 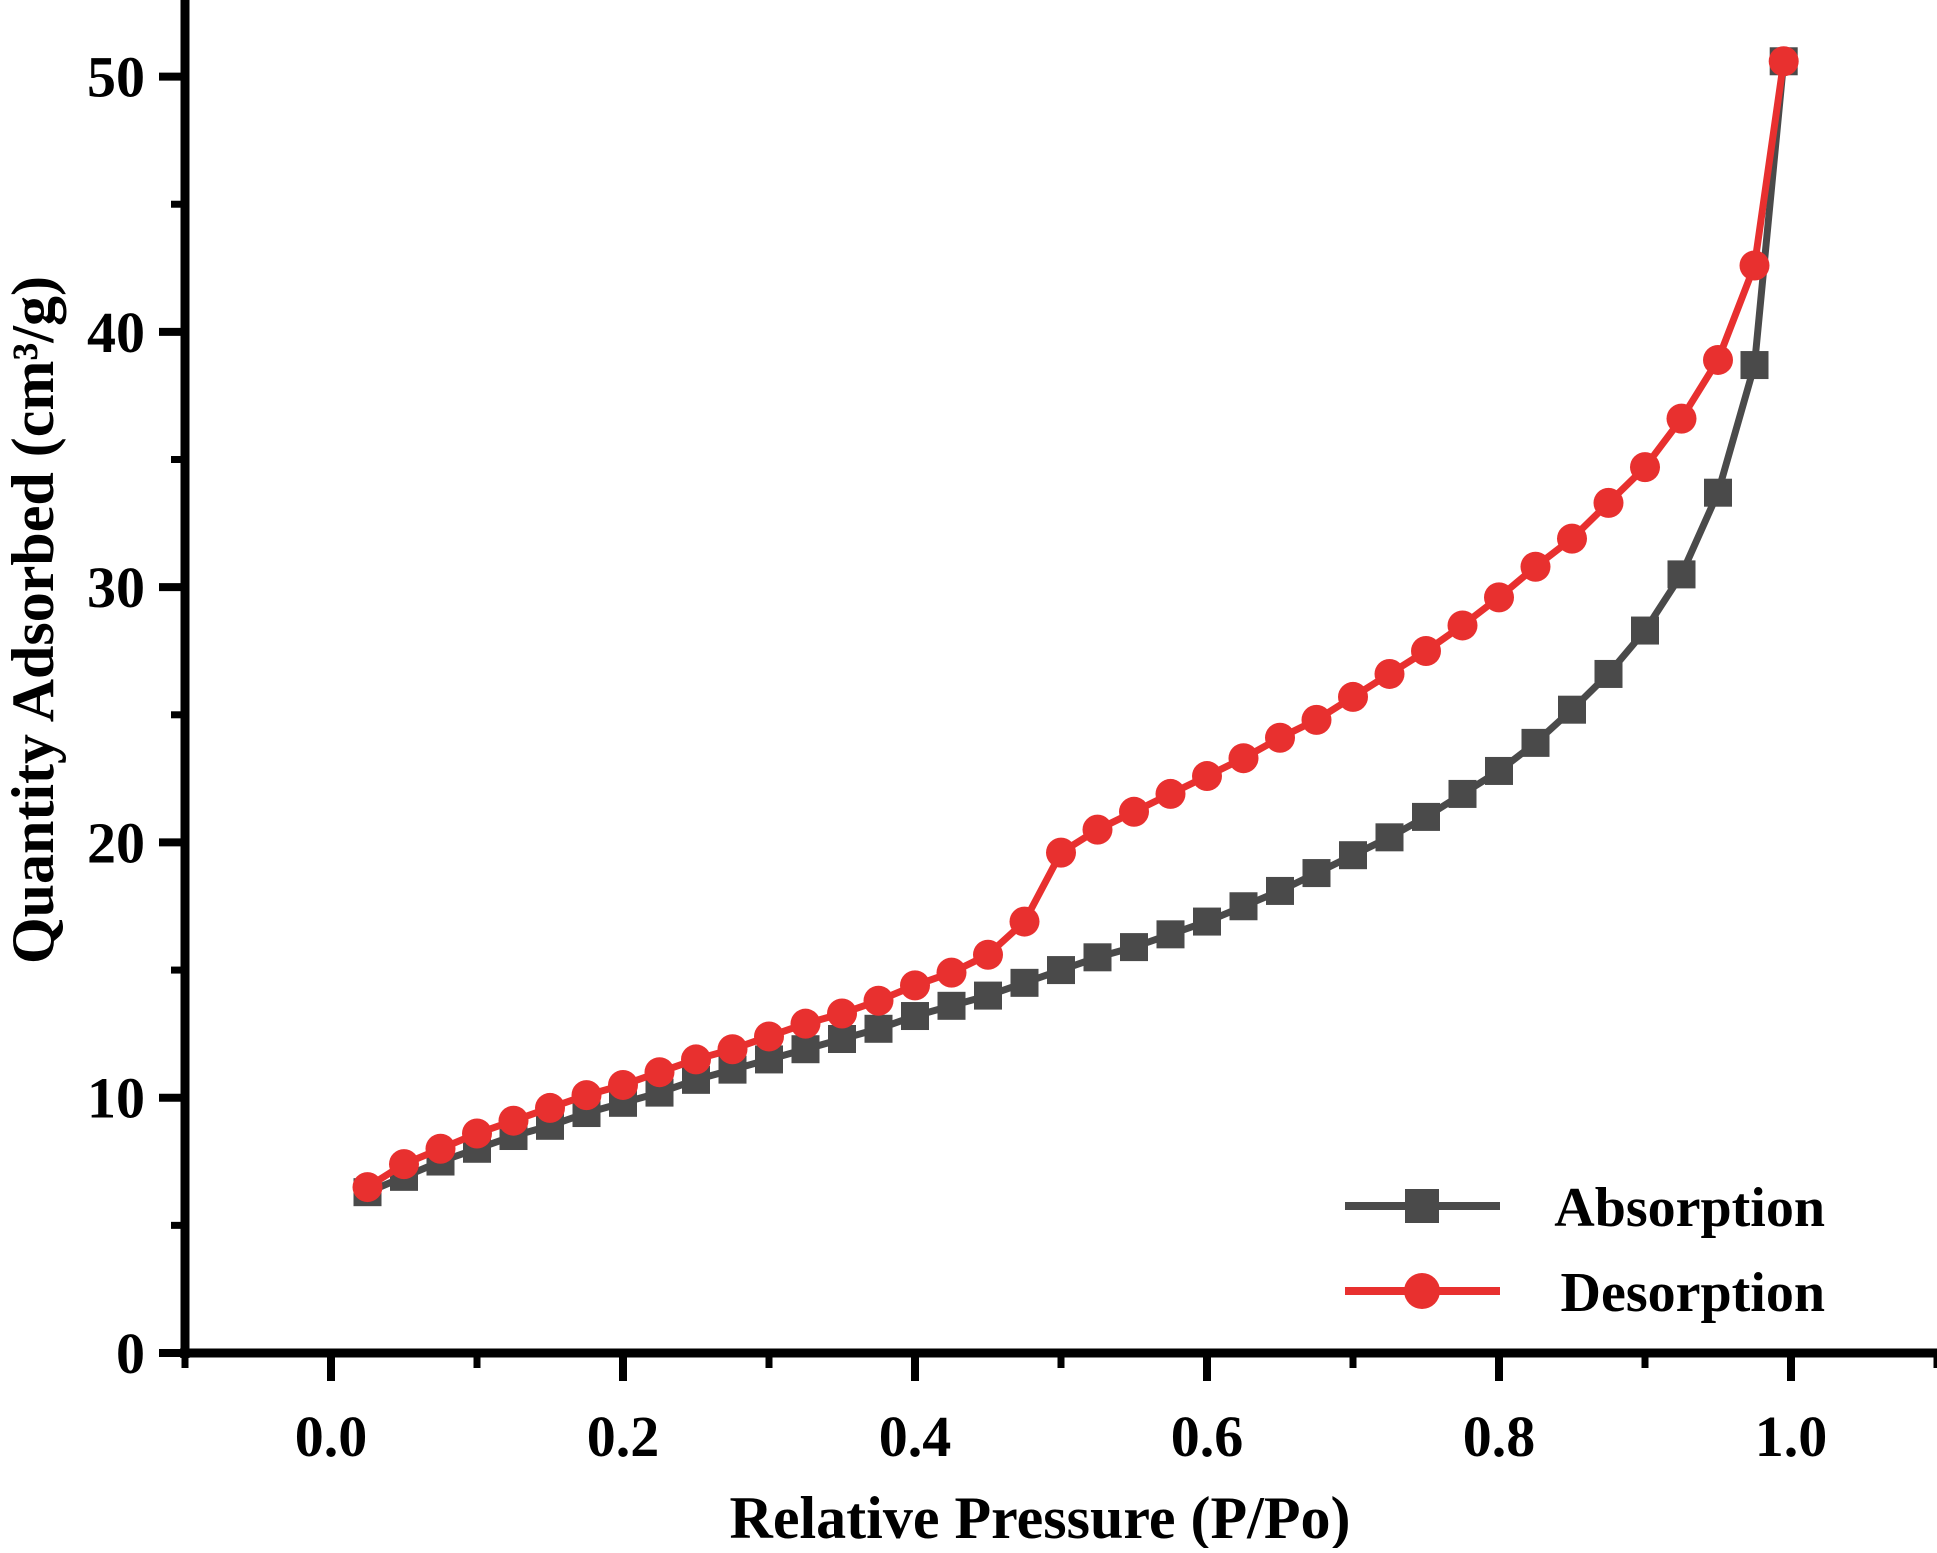 I want to click on legend-label: Absorption, so click(x=1689, y=1208).